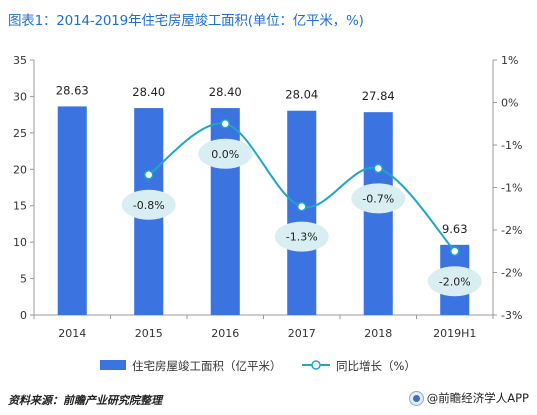 The height and width of the screenshot is (415, 537). I want to click on bar-value-label: 28.63, so click(72, 90).